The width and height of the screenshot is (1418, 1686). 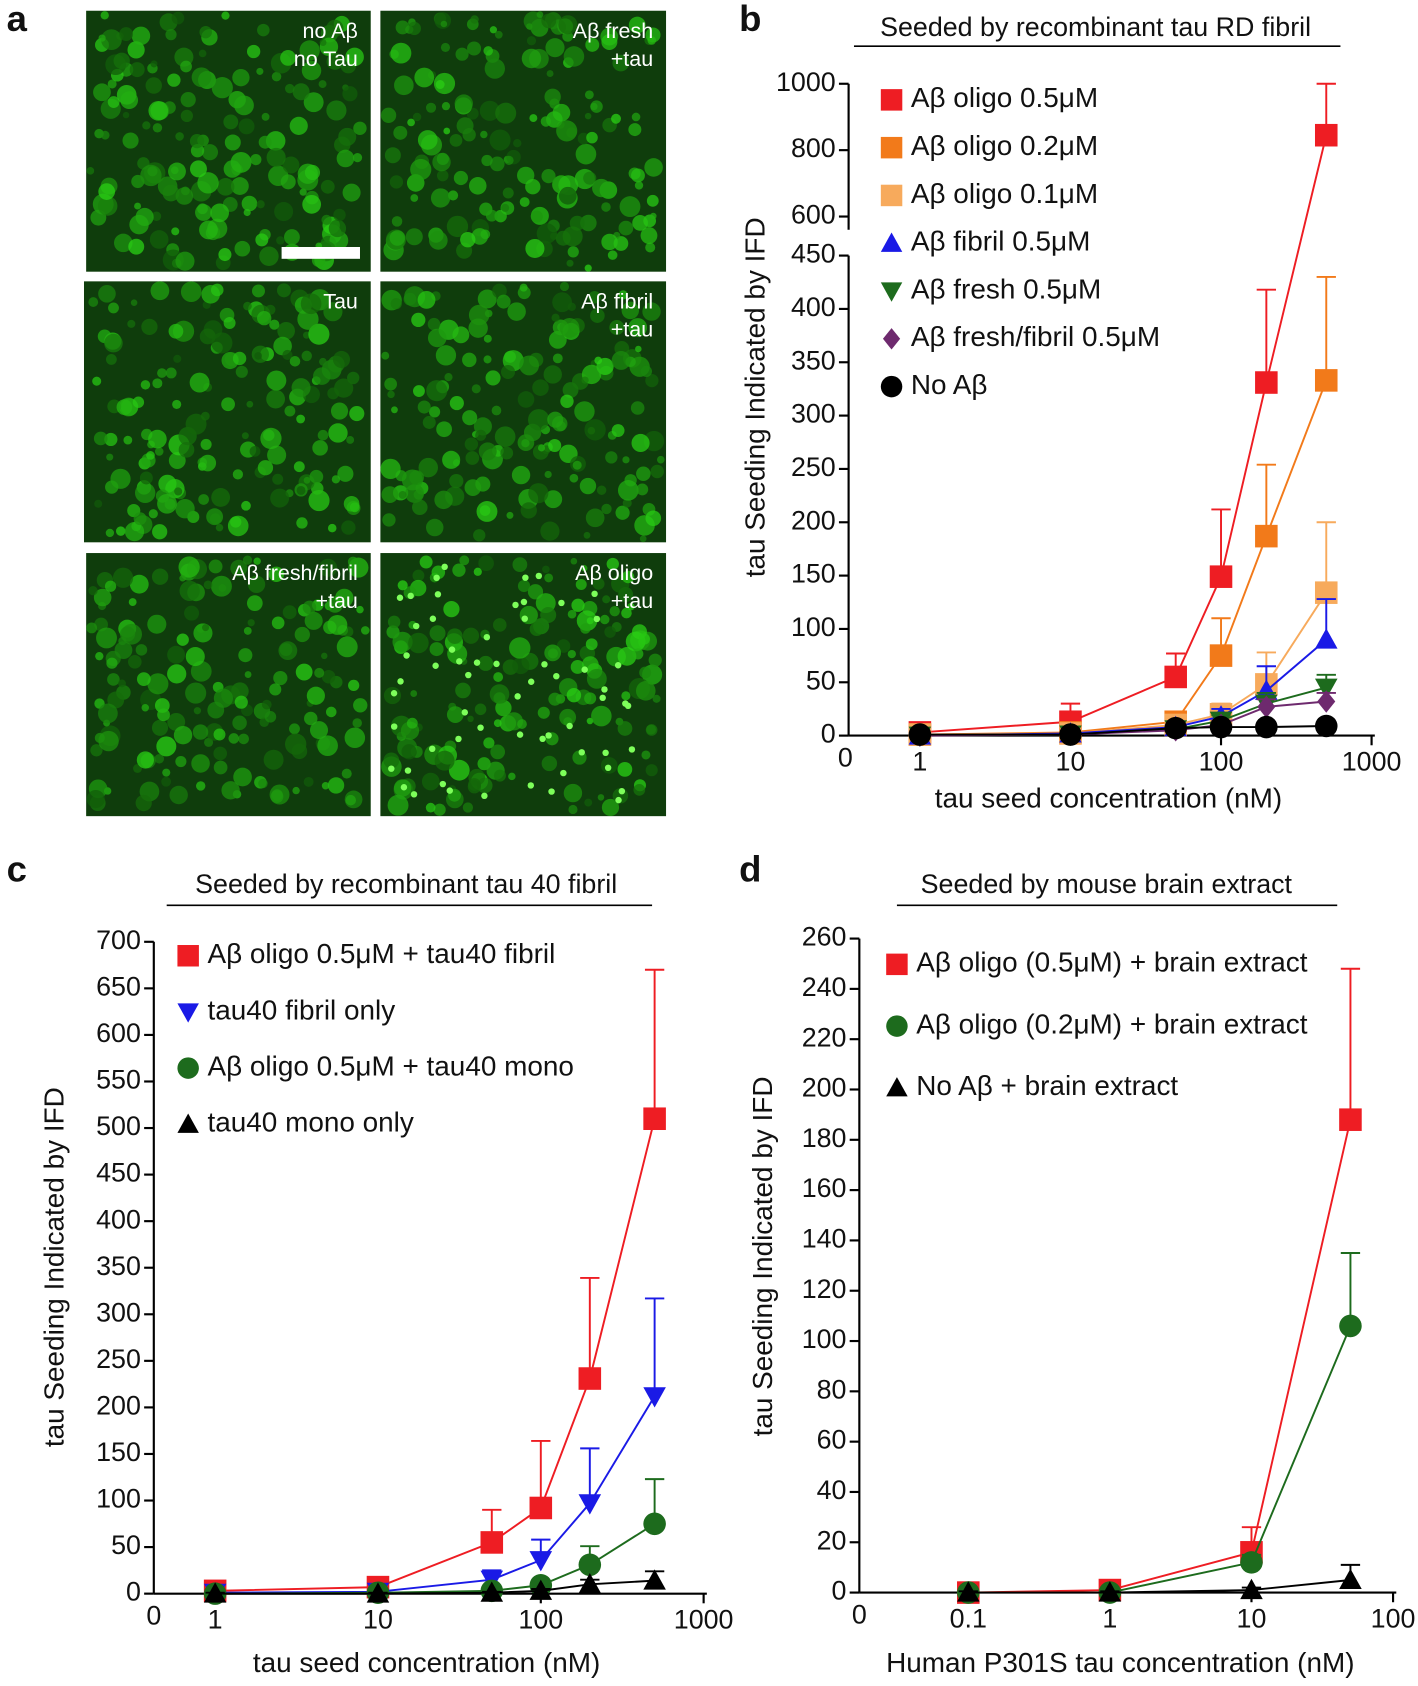 What do you see at coordinates (523, 141) in the screenshot?
I see `micrograph: Aβ fresh +tau` at bounding box center [523, 141].